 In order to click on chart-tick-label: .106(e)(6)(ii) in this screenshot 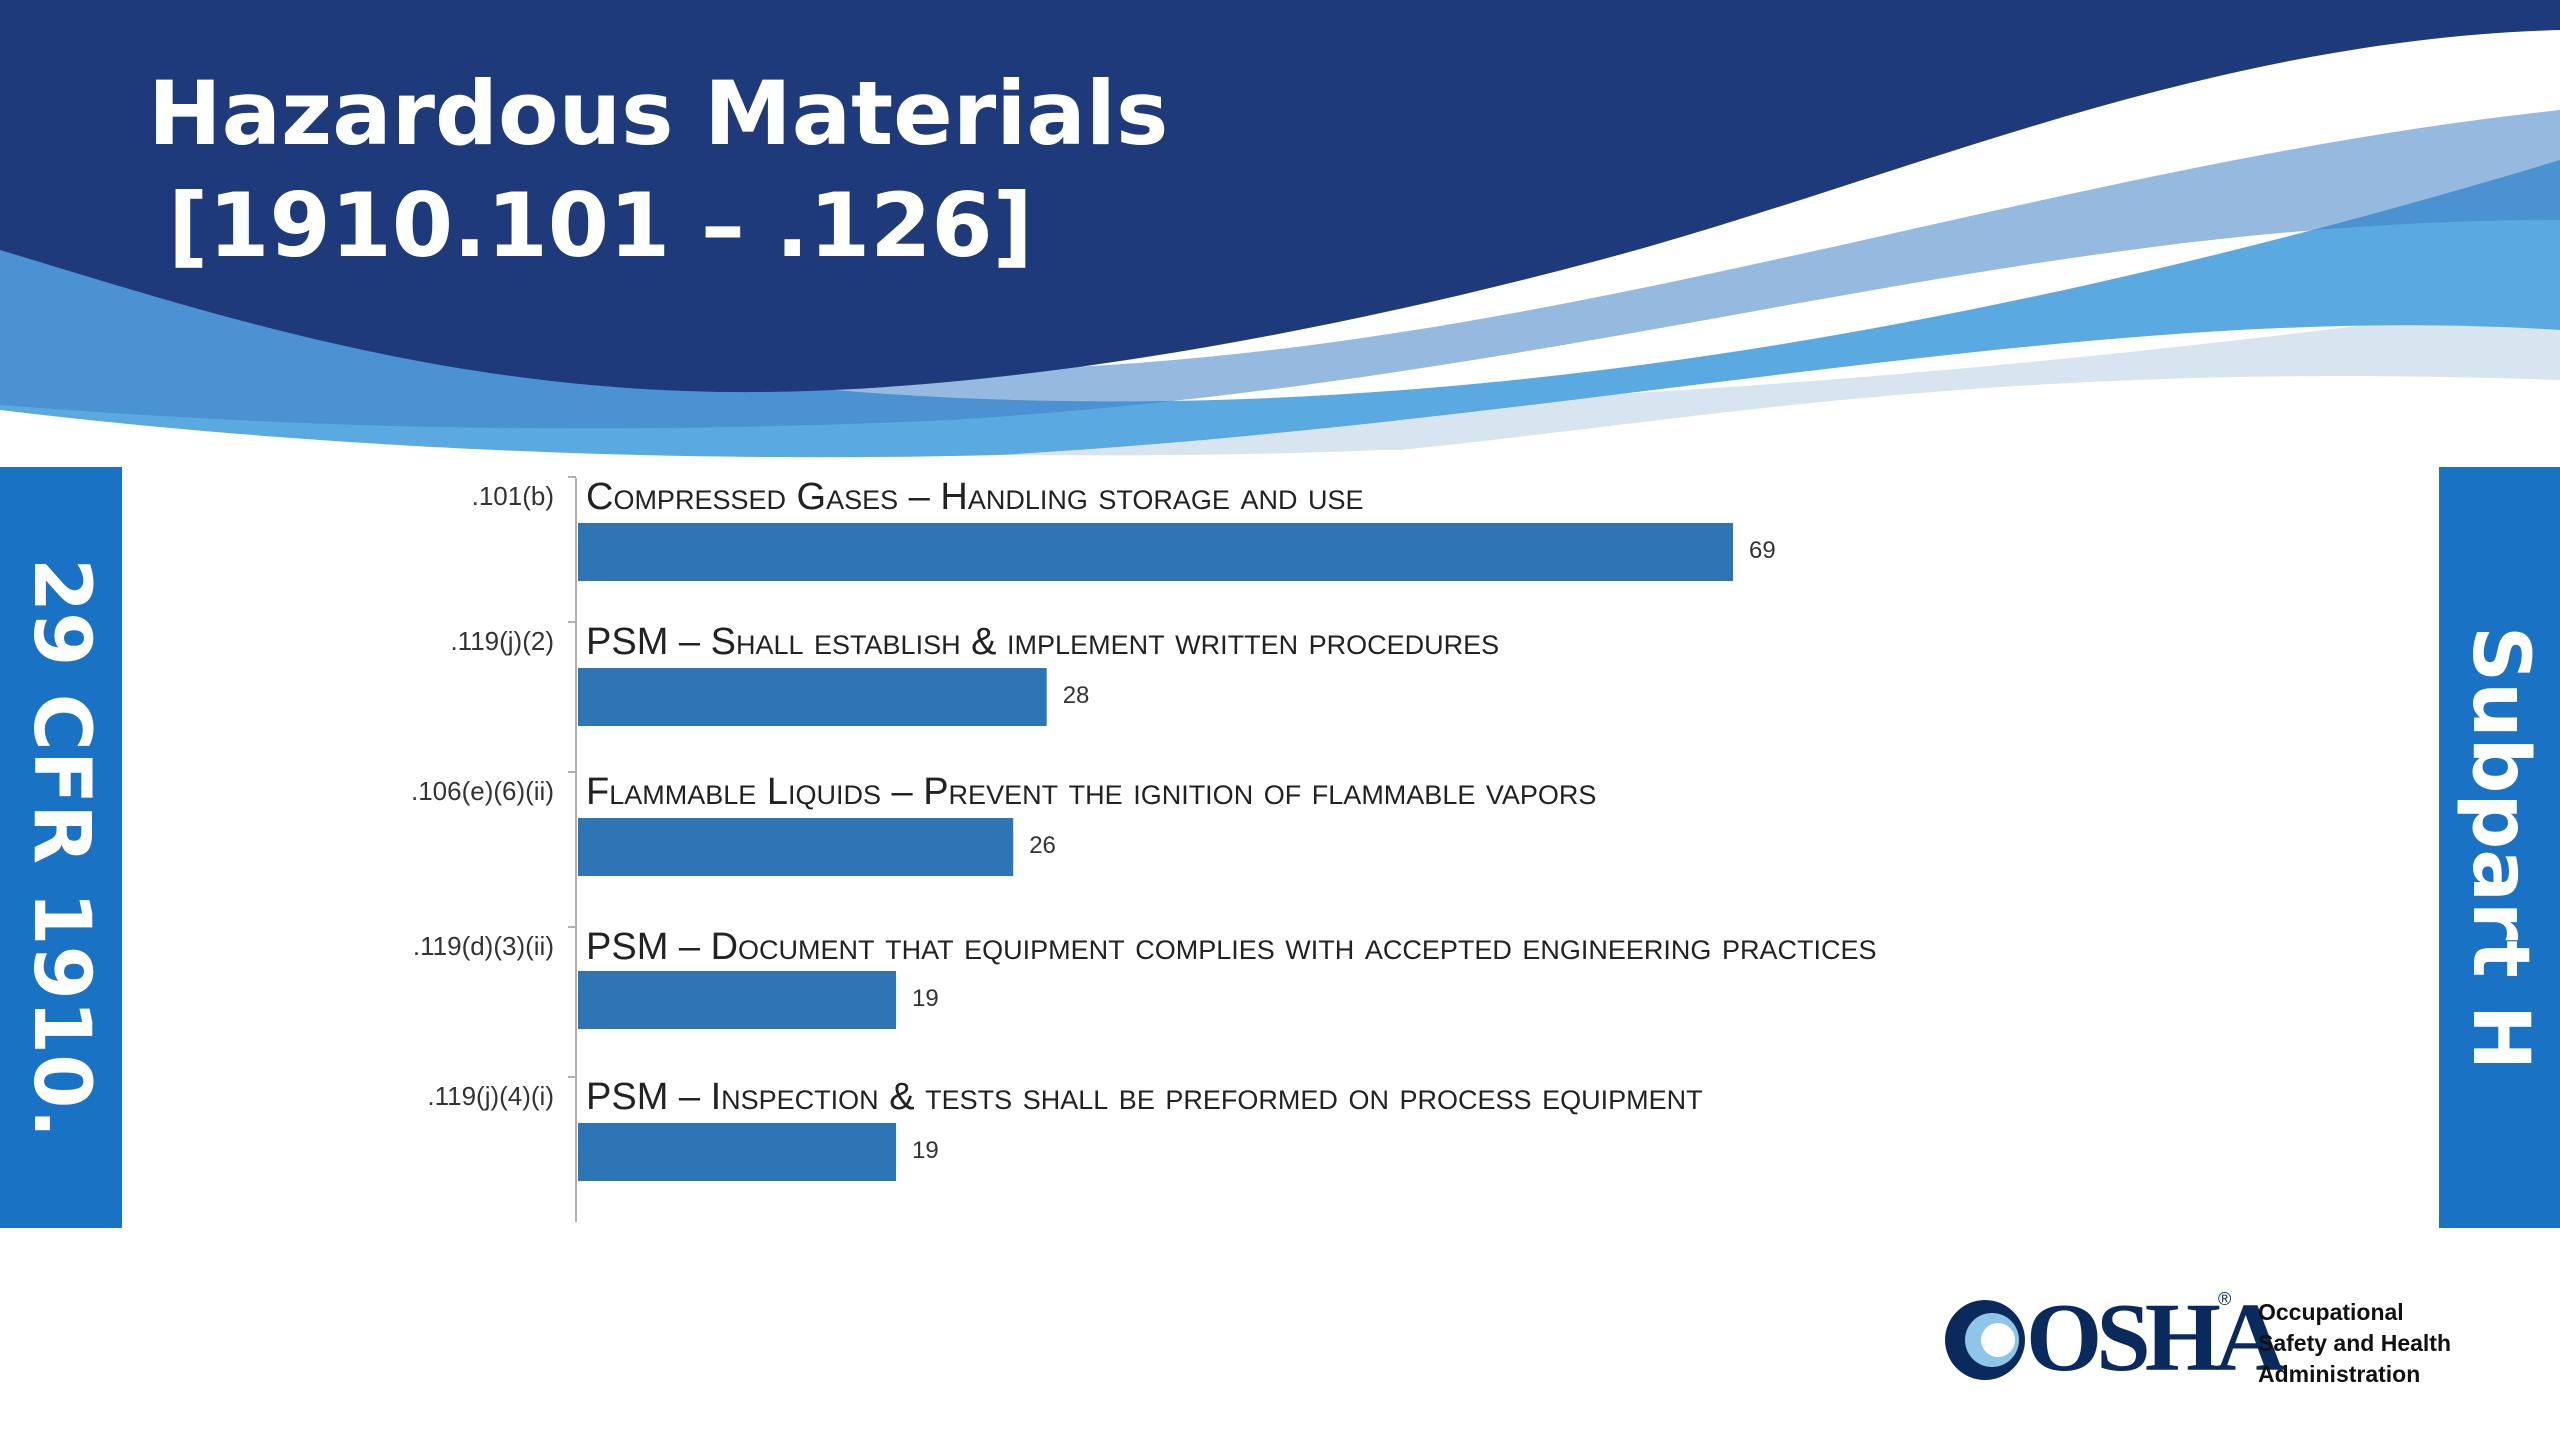, I will do `click(482, 791)`.